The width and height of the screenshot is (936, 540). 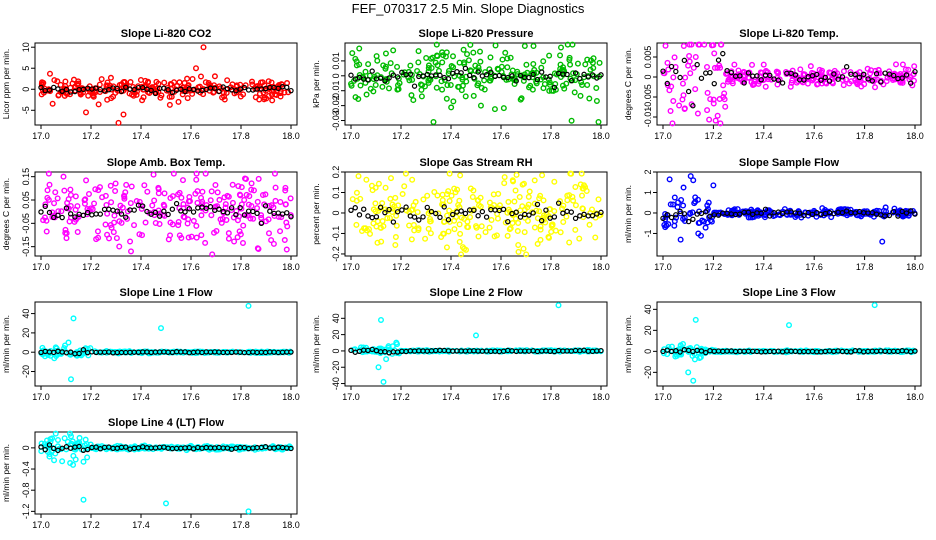 What do you see at coordinates (714, 397) in the screenshot?
I see `x-tick-label: 17.2` at bounding box center [714, 397].